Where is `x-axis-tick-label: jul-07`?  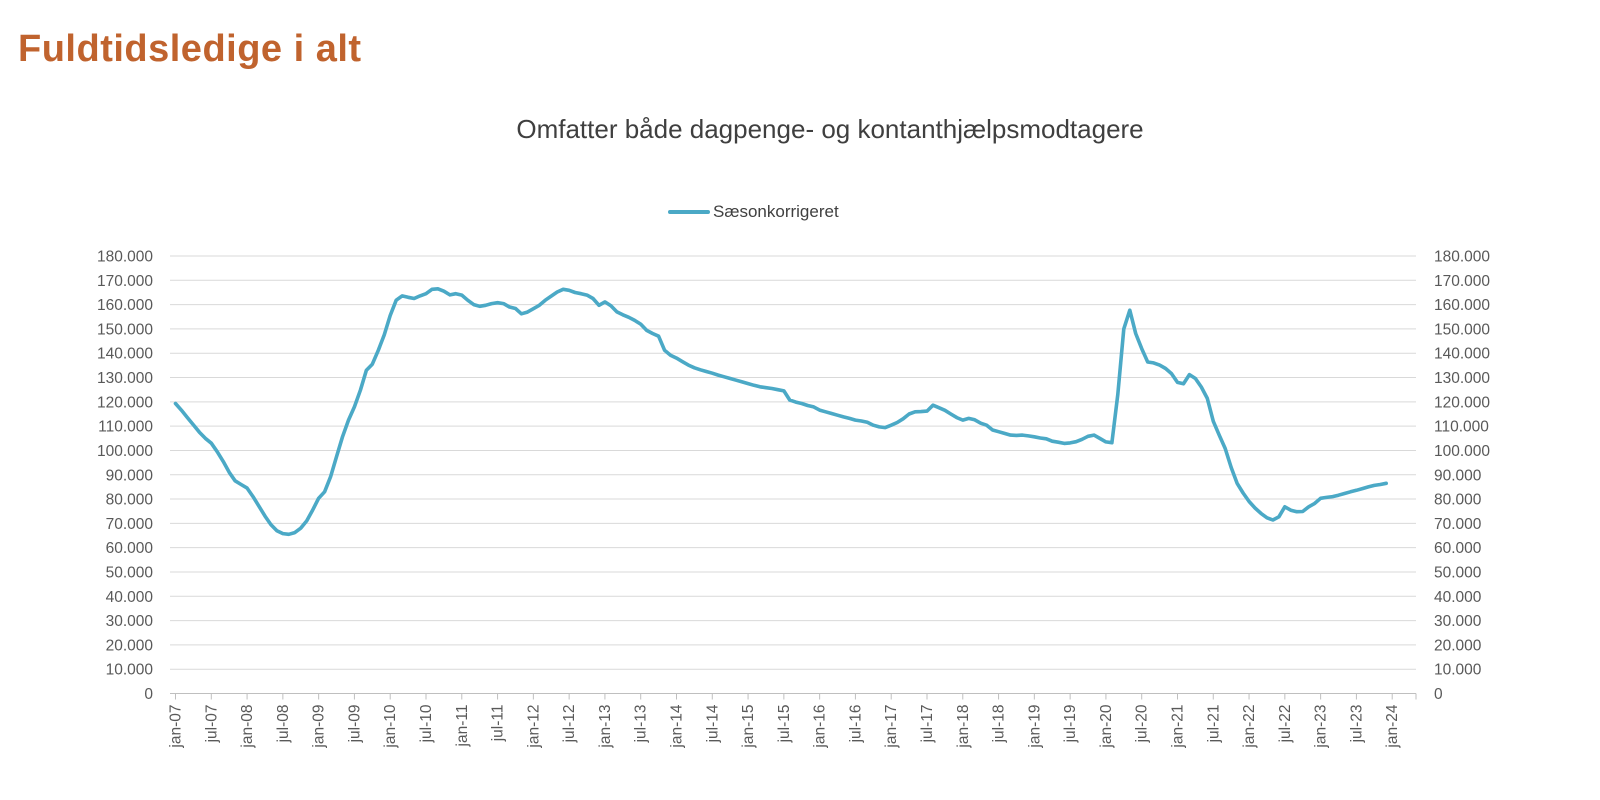 x-axis-tick-label: jul-07 is located at coordinates (211, 724).